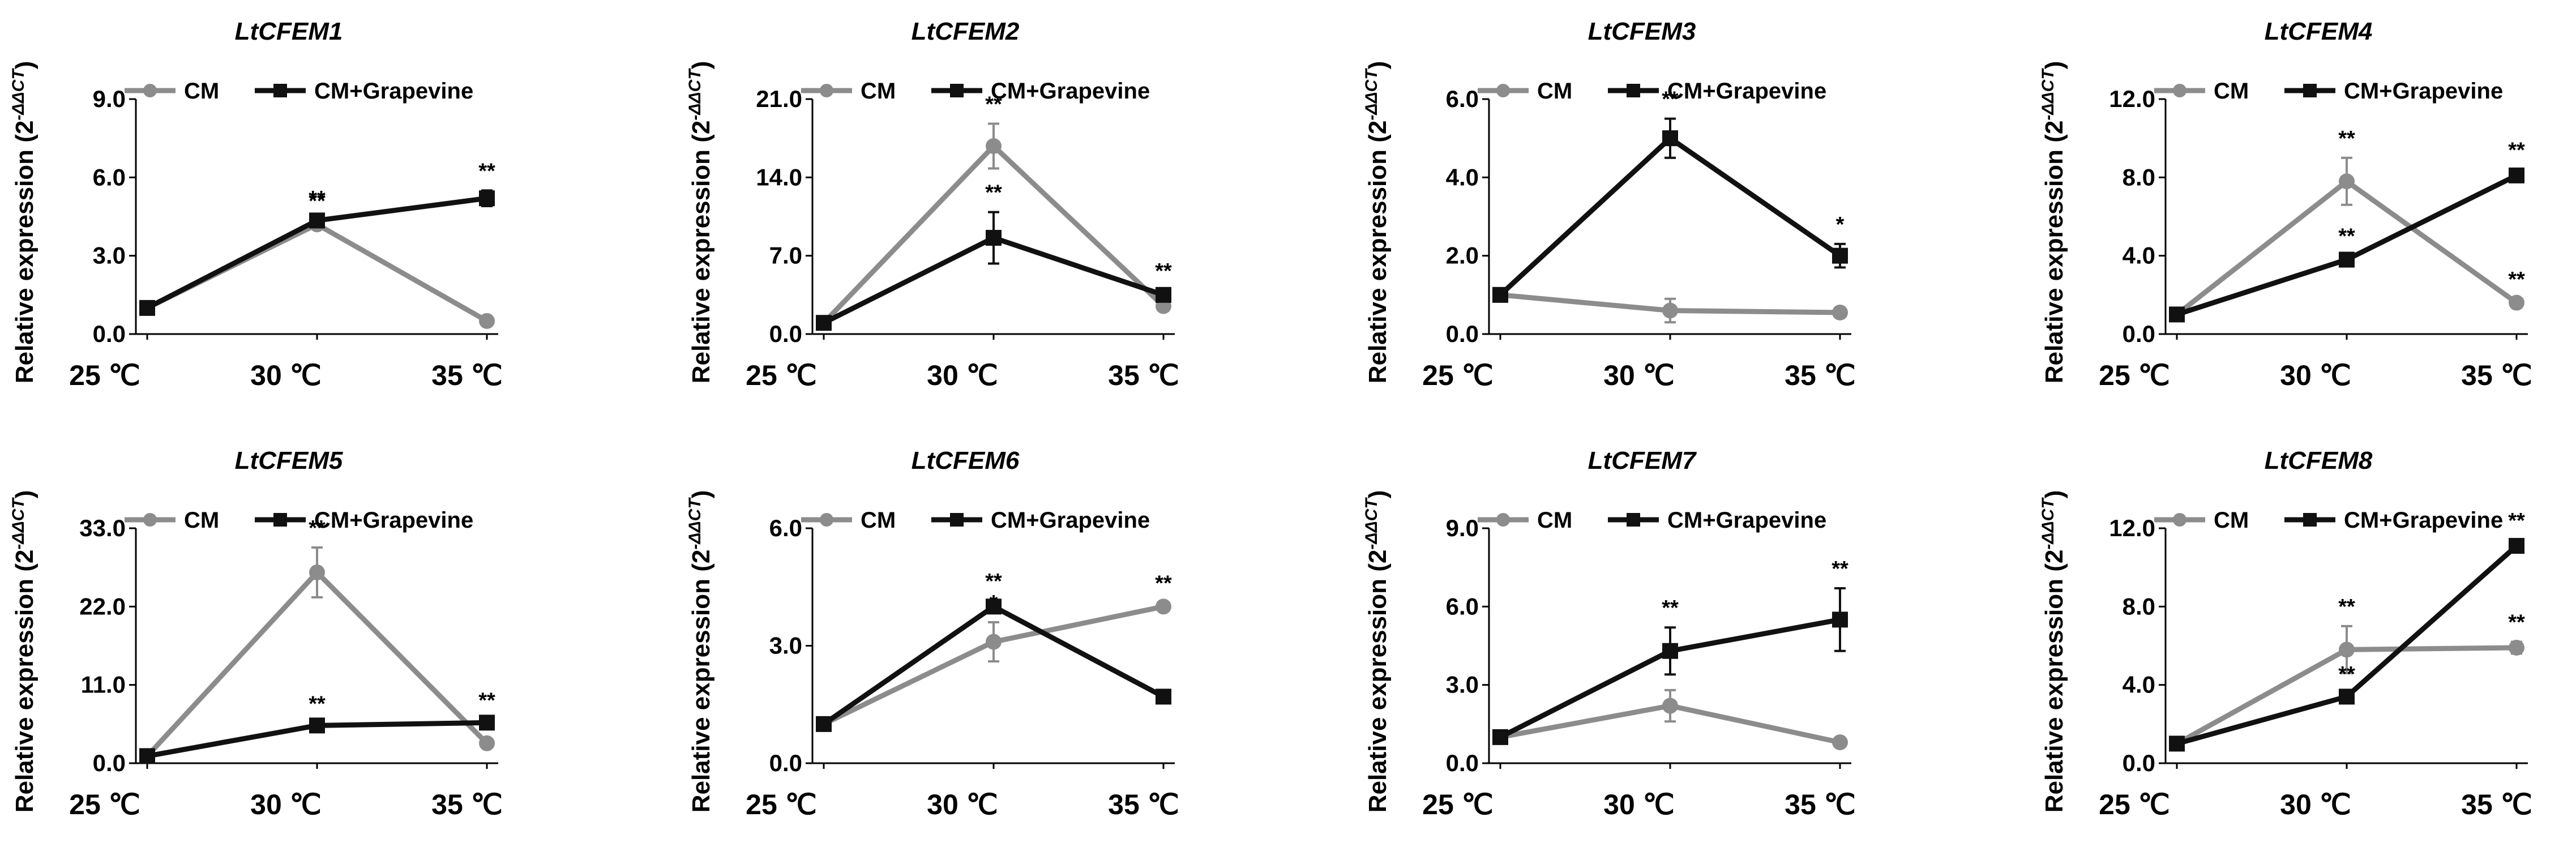  I want to click on panel-title: LtCFEM3, so click(1642, 31).